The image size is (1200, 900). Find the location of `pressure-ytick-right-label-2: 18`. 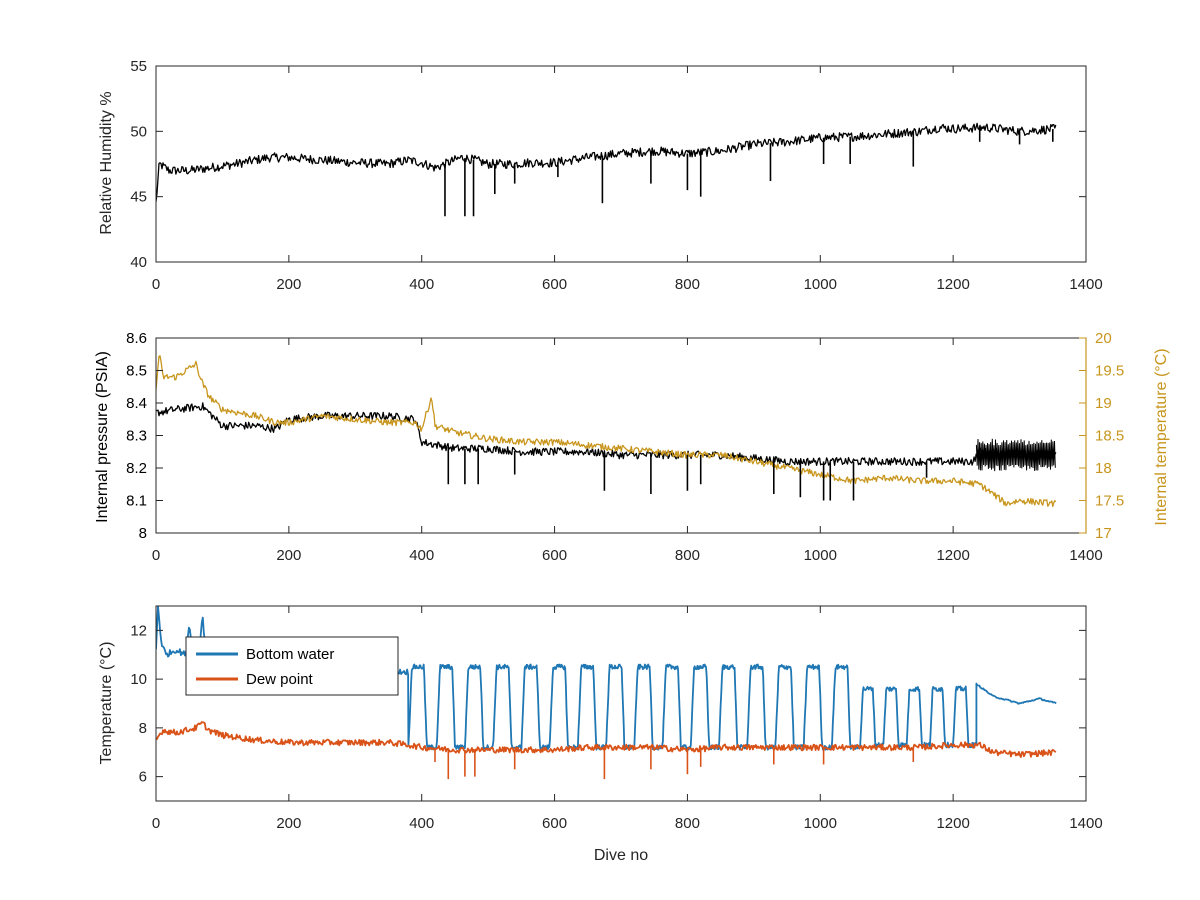

pressure-ytick-right-label-2: 18 is located at coordinates (1103, 468).